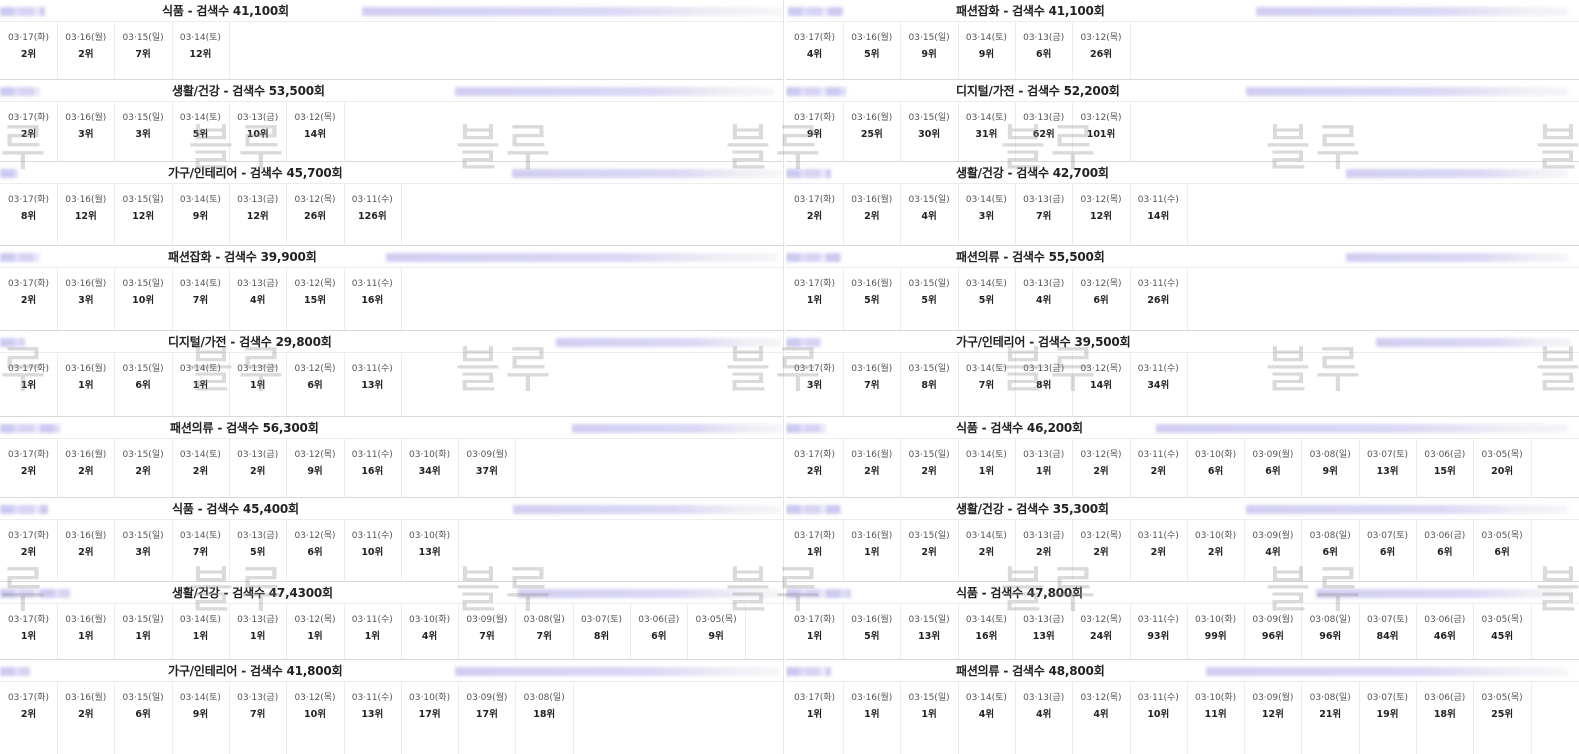 This screenshot has height=754, width=1579. I want to click on rank-day-cell: 03·15(일) 7위, so click(144, 50).